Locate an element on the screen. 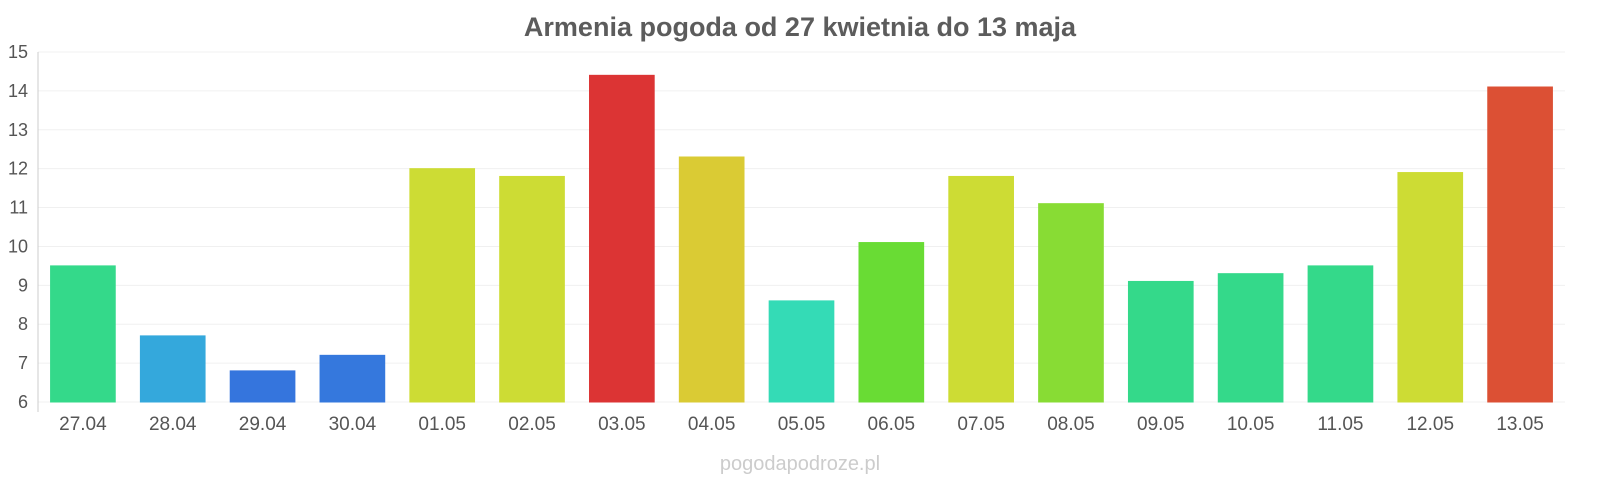 This screenshot has width=1600, height=480. x-tick-label: 07.05 is located at coordinates (981, 424).